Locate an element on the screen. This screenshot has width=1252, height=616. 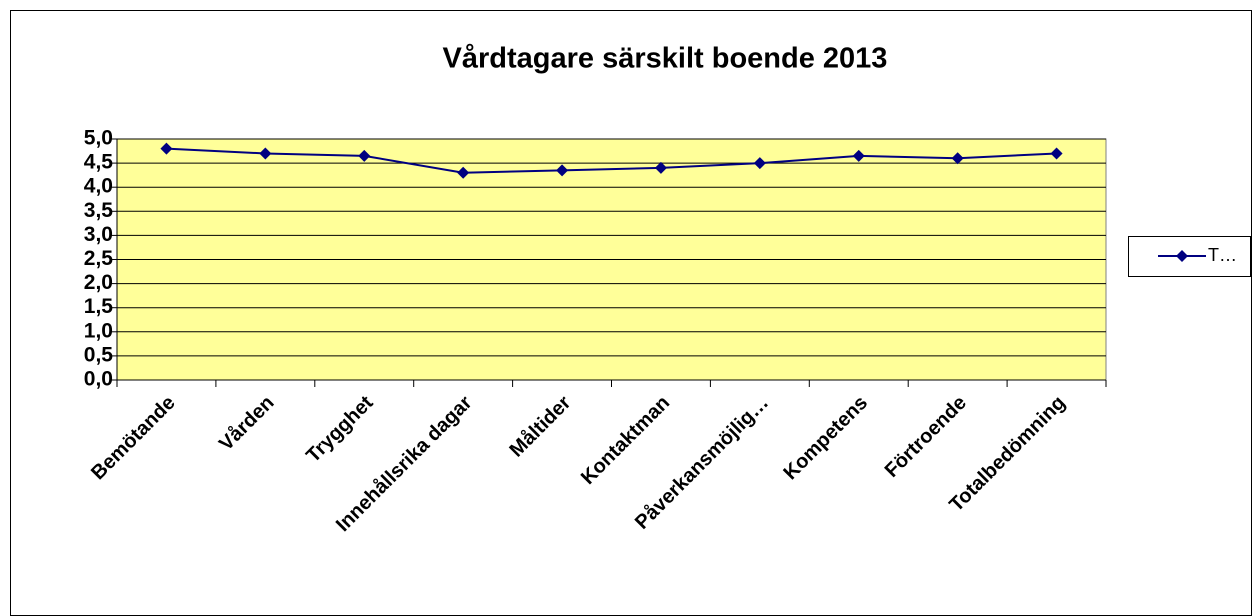
y-tick-label: 4,5 is located at coordinates (99, 162).